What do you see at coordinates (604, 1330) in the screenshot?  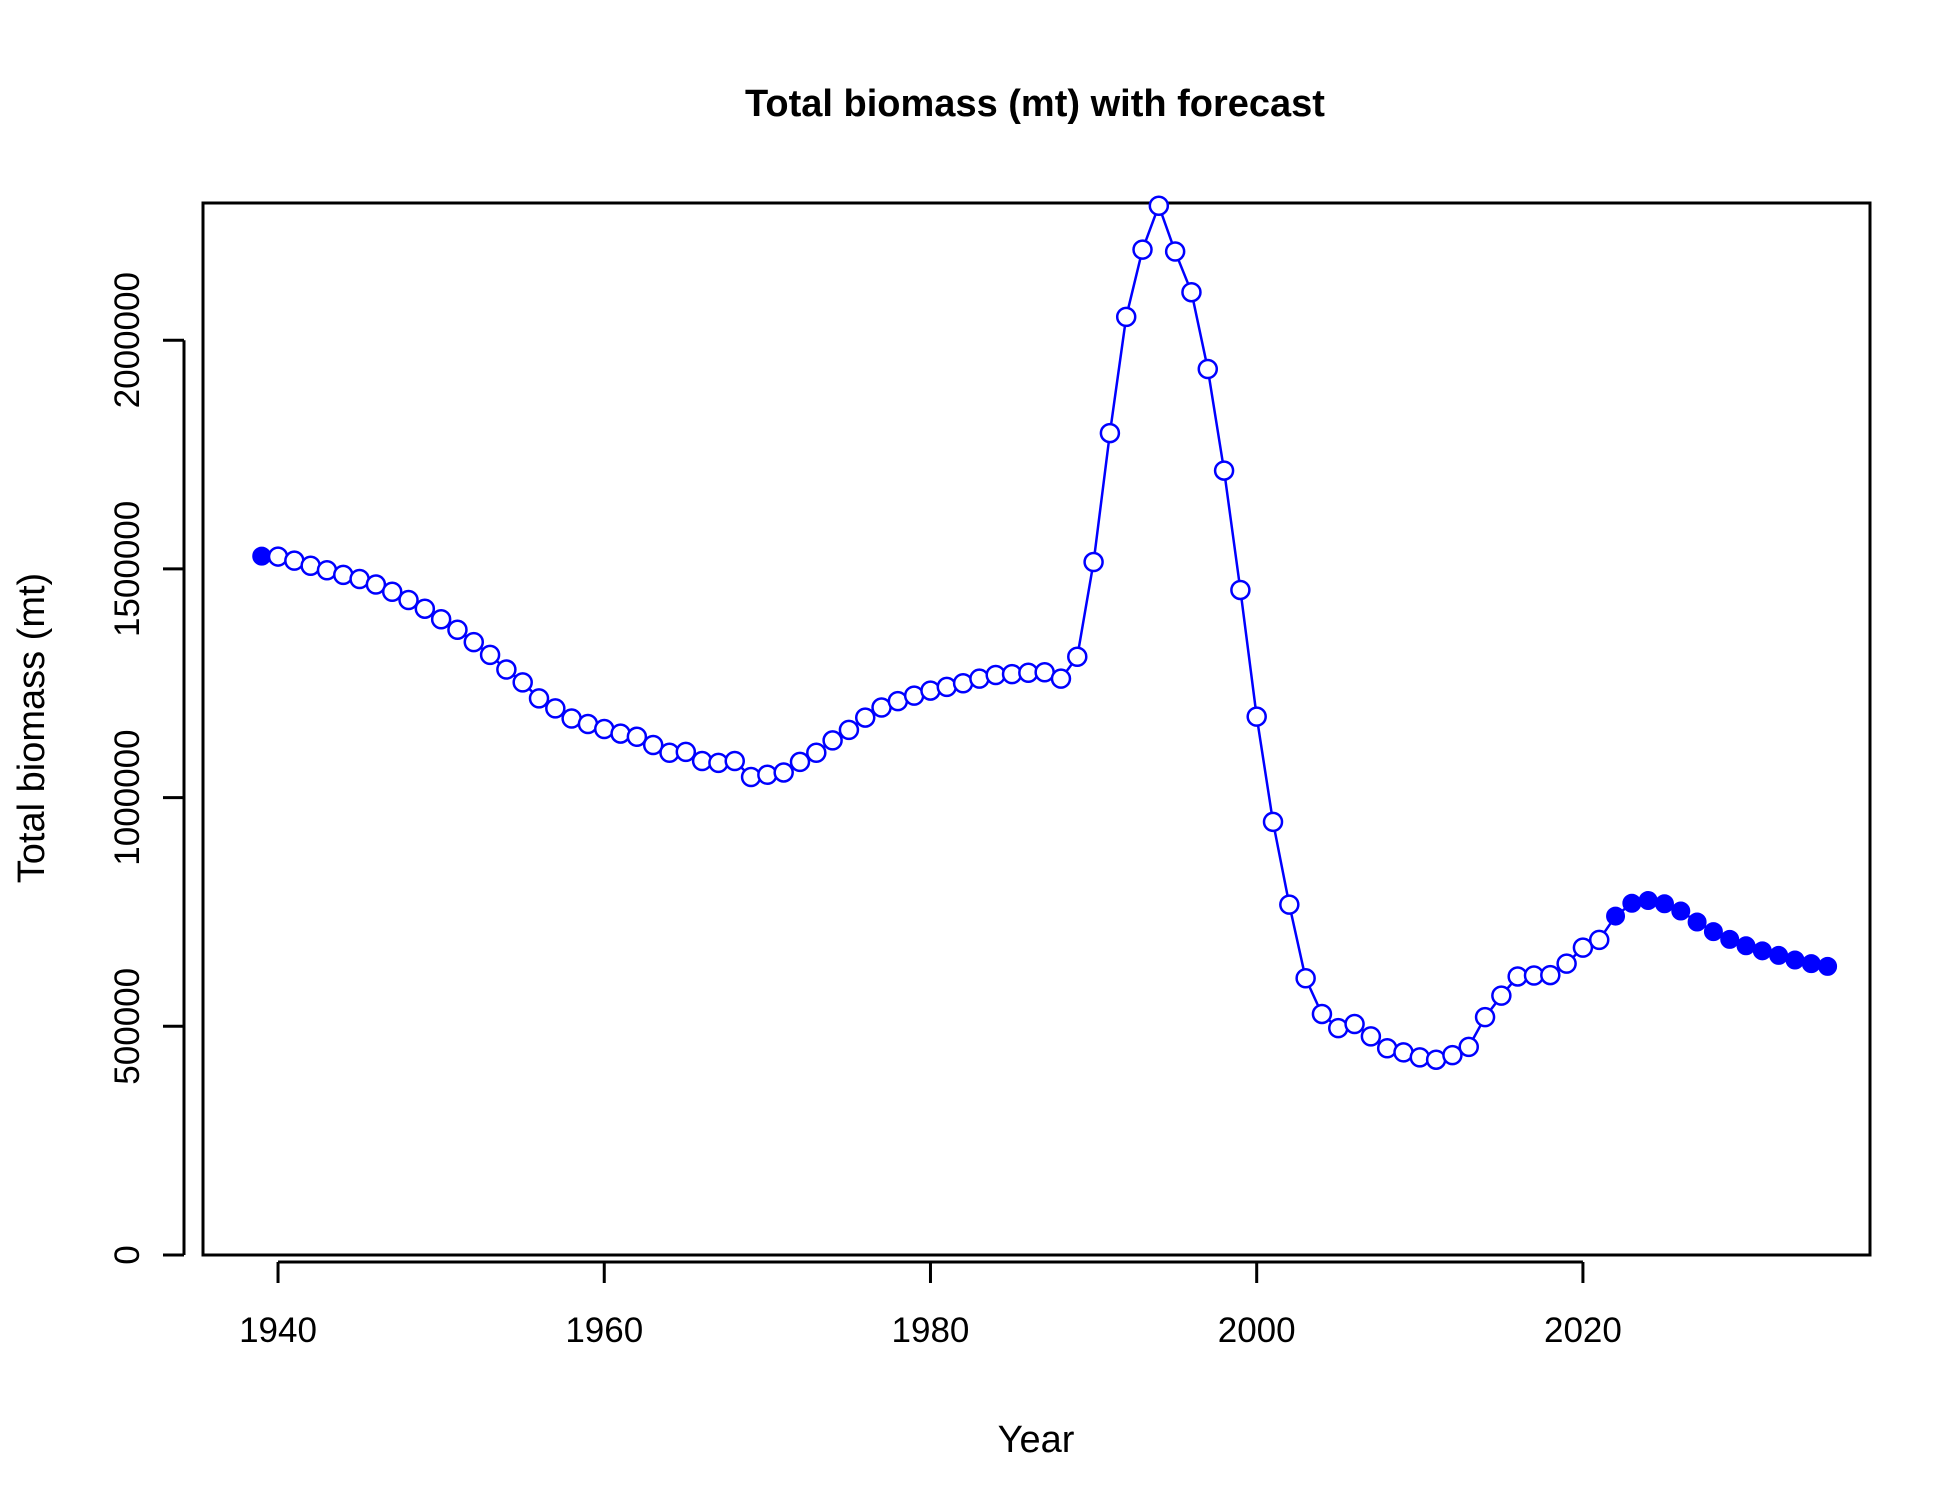 I see `x-tick-label: 1960` at bounding box center [604, 1330].